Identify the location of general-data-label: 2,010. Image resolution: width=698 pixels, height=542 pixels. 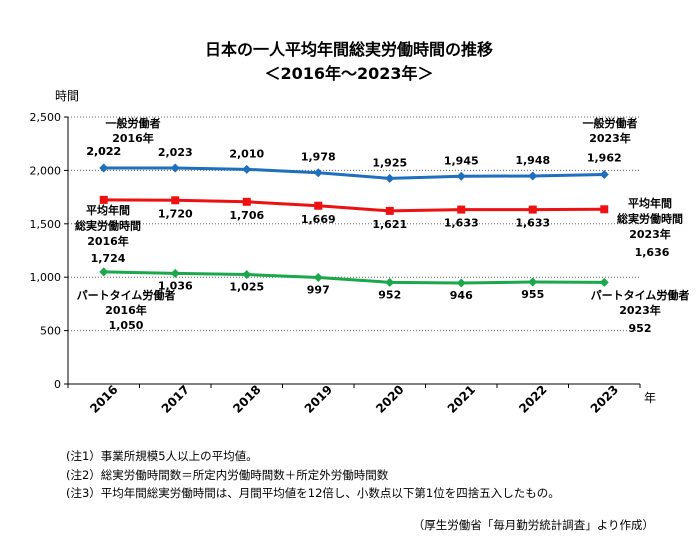
(246, 153).